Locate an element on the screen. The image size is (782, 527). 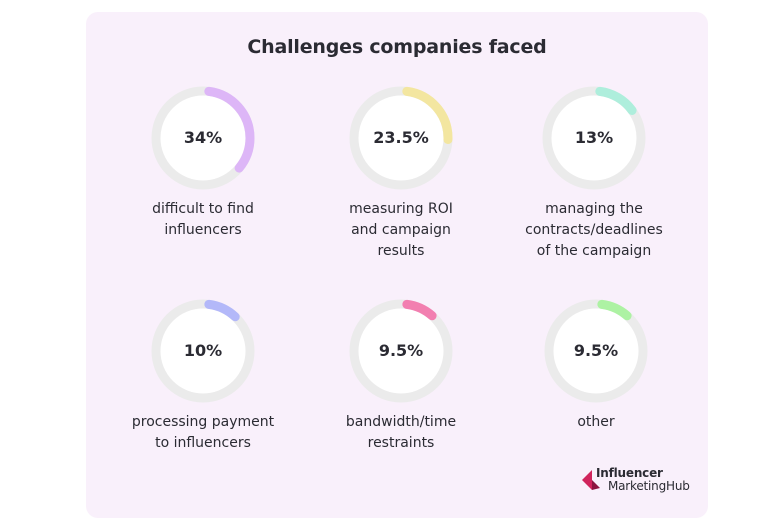
chart-title: Challenges companies faced is located at coordinates (397, 47).